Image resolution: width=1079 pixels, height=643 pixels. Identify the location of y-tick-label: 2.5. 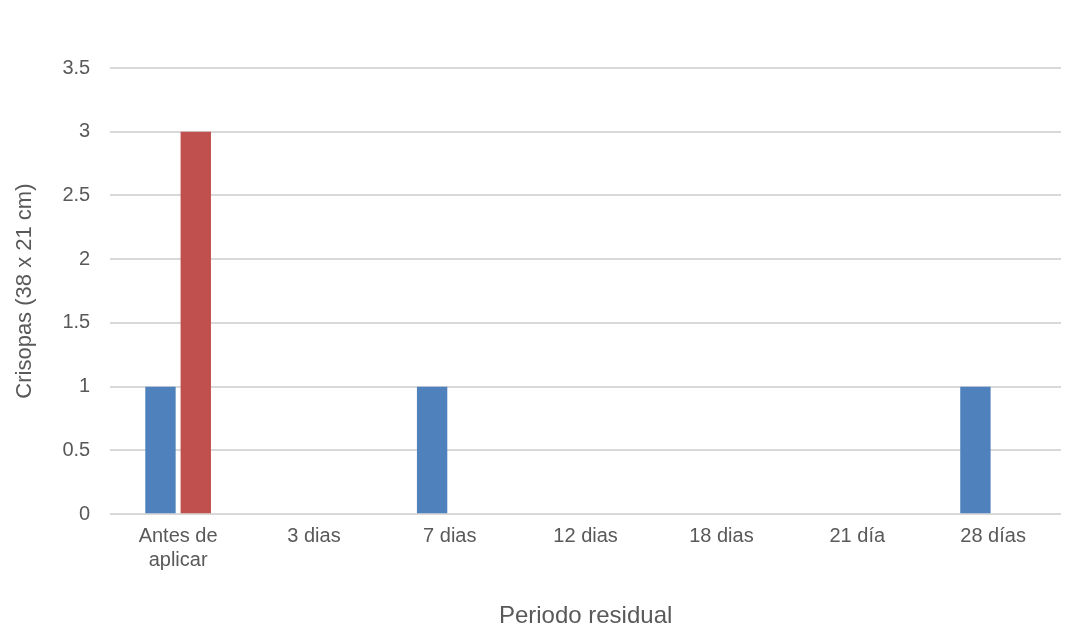
(76, 194).